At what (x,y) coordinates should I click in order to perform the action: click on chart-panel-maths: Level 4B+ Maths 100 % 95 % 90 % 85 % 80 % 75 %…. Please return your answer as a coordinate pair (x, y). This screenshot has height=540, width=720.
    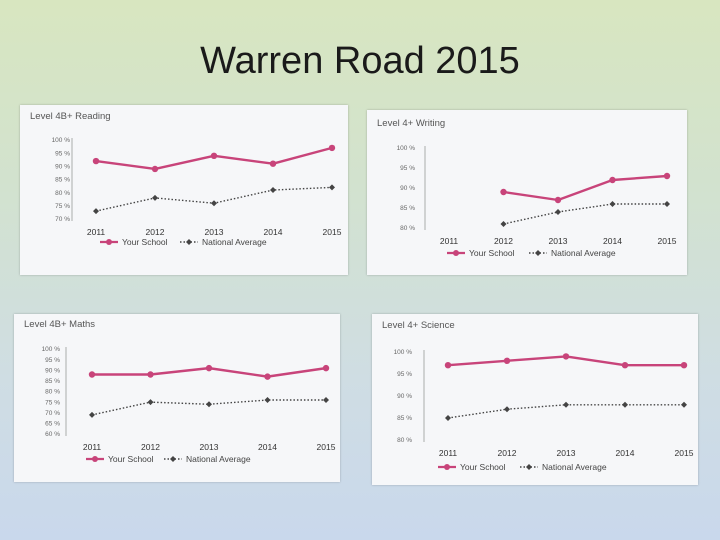
    Looking at the image, I should click on (177, 398).